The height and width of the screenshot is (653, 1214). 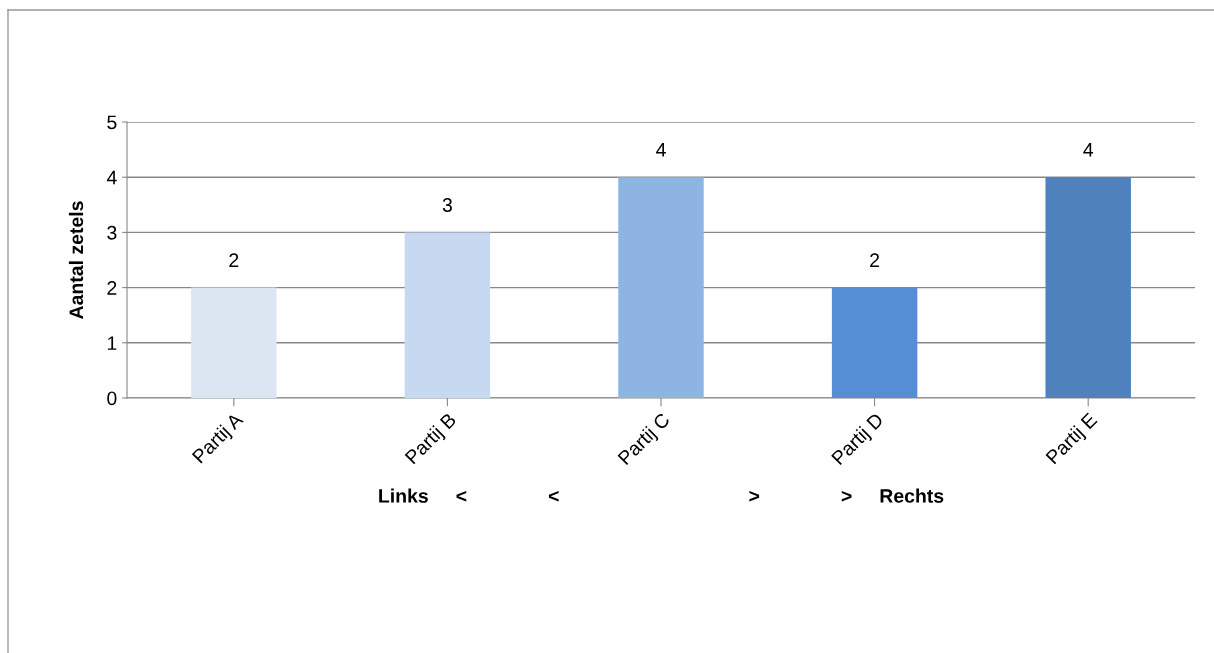 I want to click on y-tick-label: 5, so click(x=112, y=122).